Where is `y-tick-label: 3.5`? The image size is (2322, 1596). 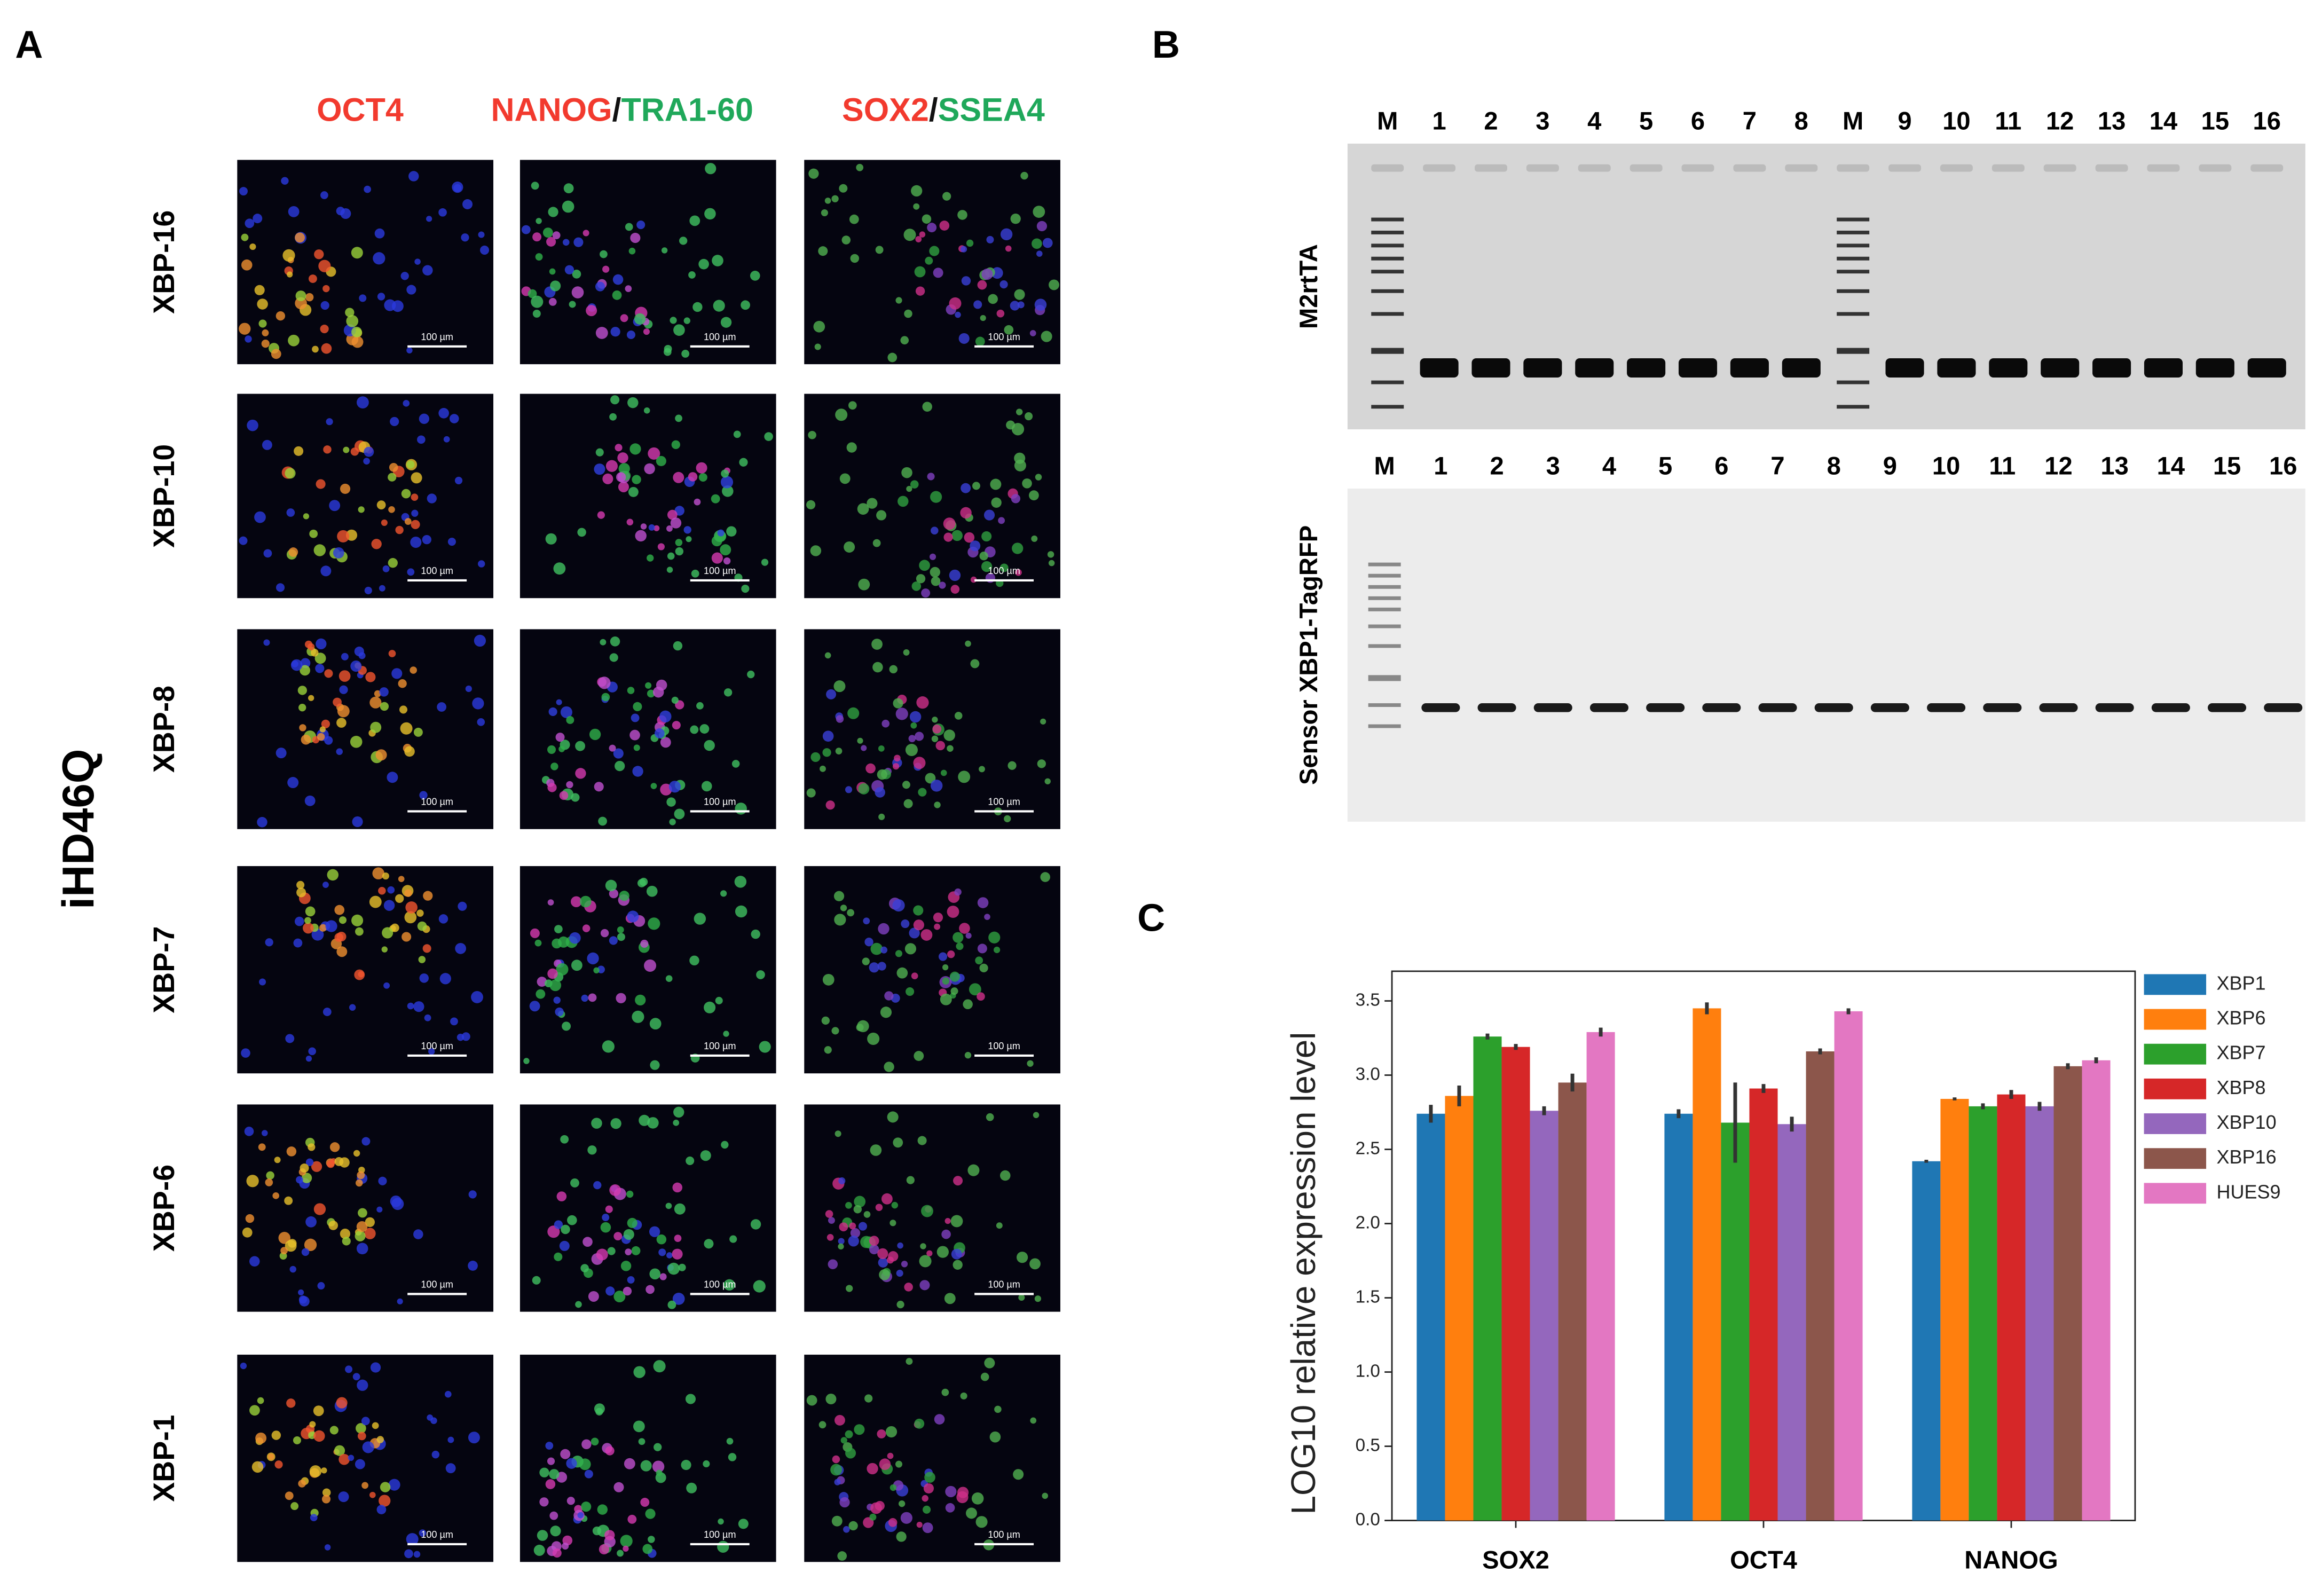 y-tick-label: 3.5 is located at coordinates (1368, 1000).